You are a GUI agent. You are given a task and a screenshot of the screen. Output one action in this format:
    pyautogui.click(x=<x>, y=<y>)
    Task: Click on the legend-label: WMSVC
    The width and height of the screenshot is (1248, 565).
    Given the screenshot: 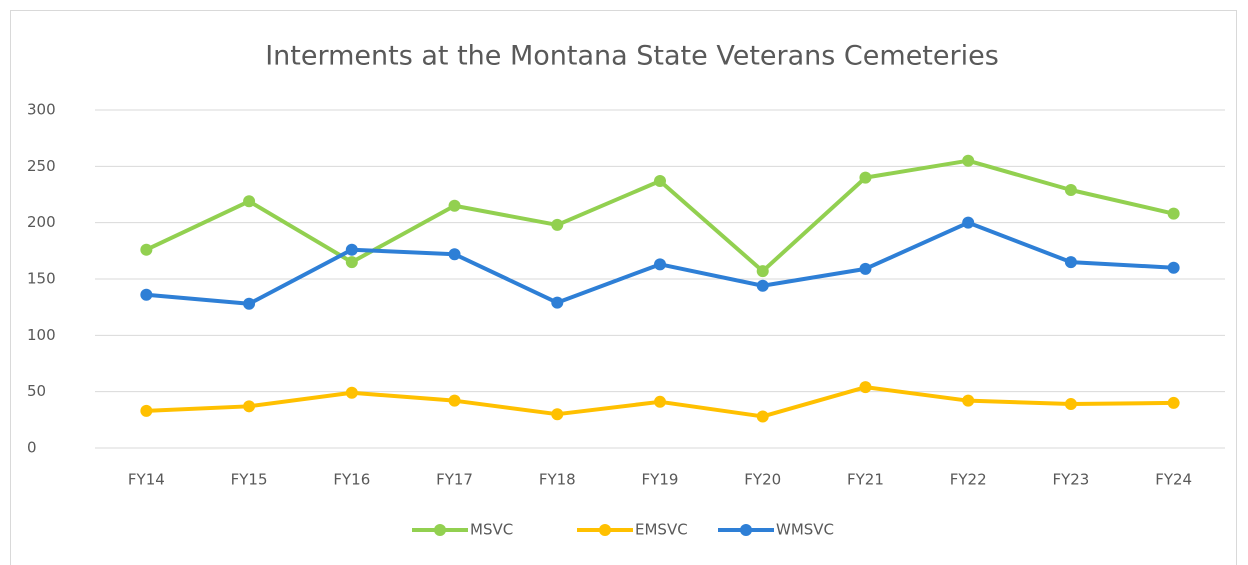 What is the action you would take?
    pyautogui.click(x=805, y=530)
    